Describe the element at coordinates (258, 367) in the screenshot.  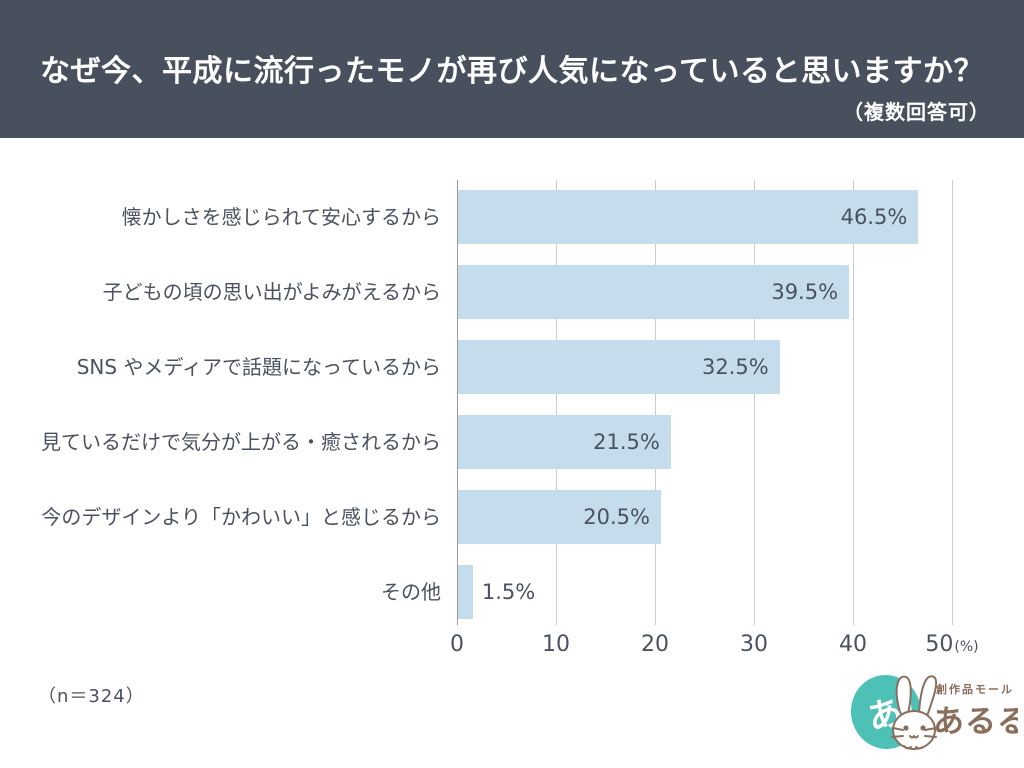
I see `category-label: SNS やメディアで話題になっているから` at that location.